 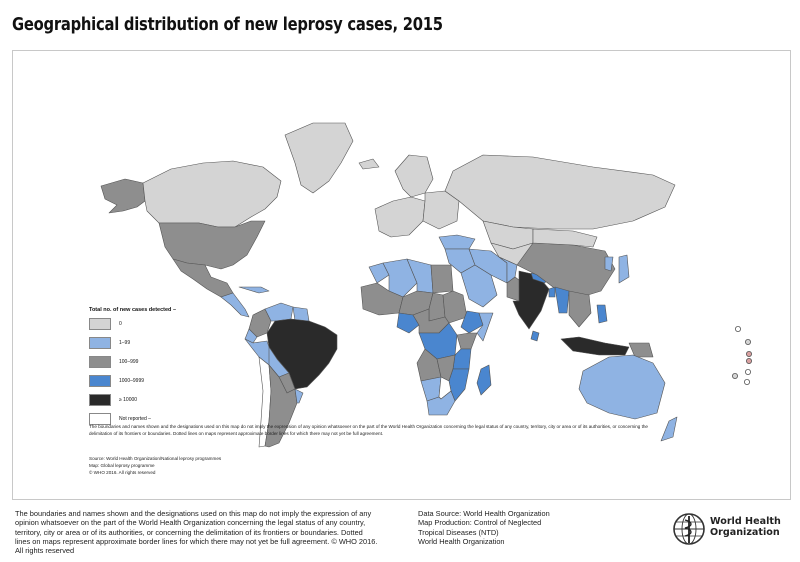 I want to click on country-madagascar, so click(x=484, y=380).